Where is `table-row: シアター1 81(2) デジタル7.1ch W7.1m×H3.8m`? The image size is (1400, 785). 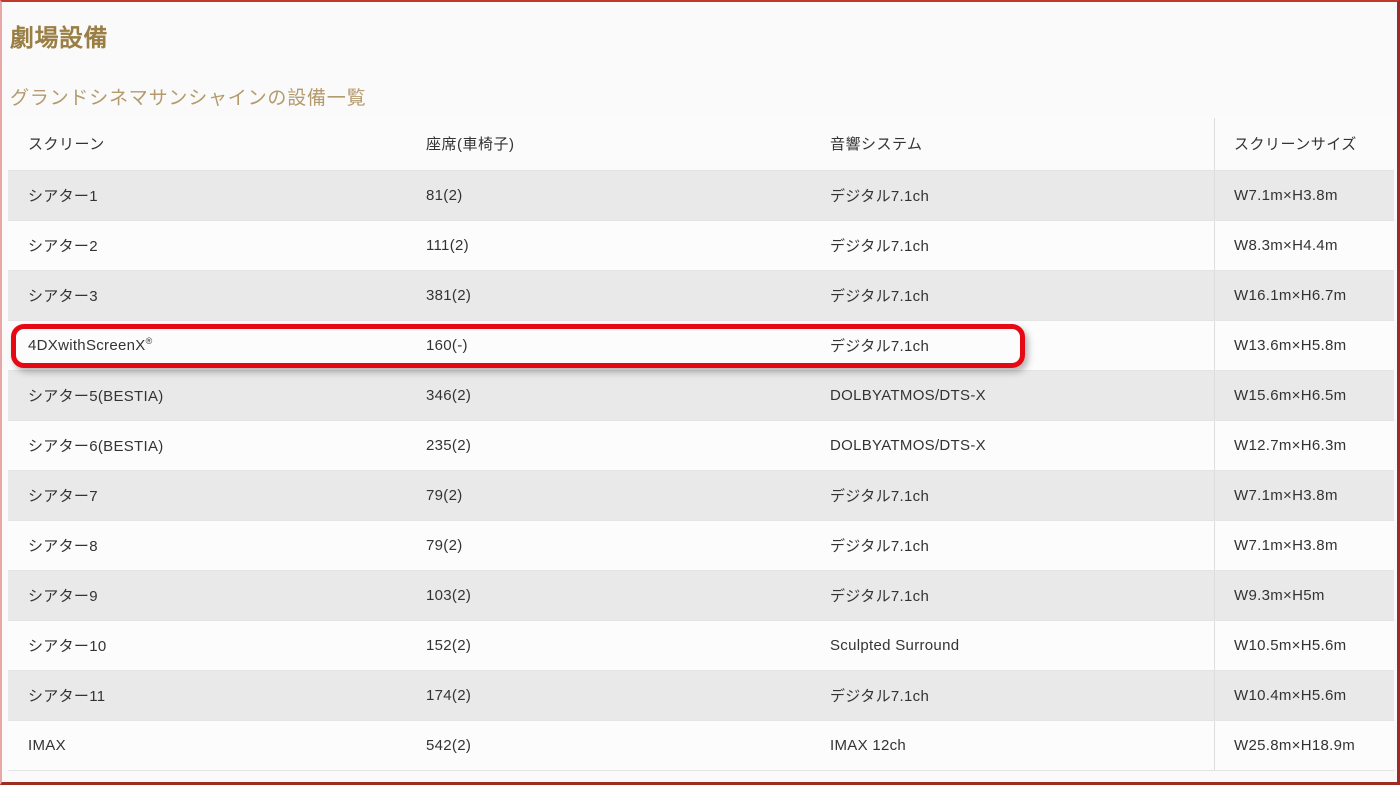 table-row: シアター1 81(2) デジタル7.1ch W7.1m×H3.8m is located at coordinates (701, 195).